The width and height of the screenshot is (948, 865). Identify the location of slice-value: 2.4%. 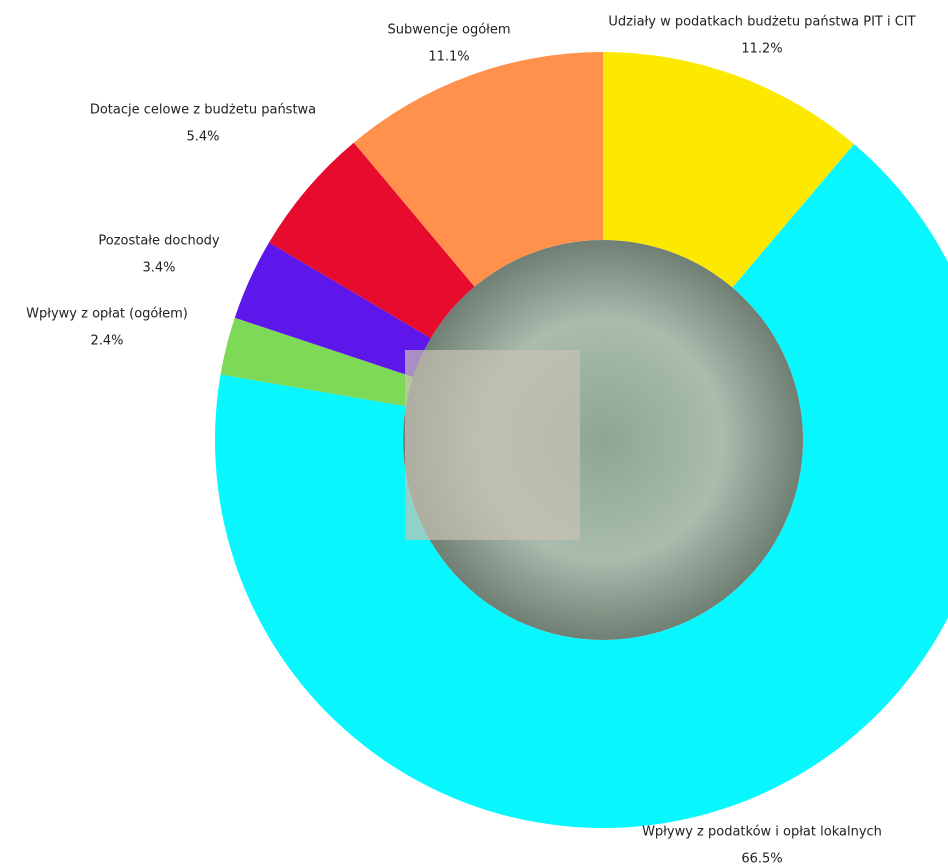
(106, 341).